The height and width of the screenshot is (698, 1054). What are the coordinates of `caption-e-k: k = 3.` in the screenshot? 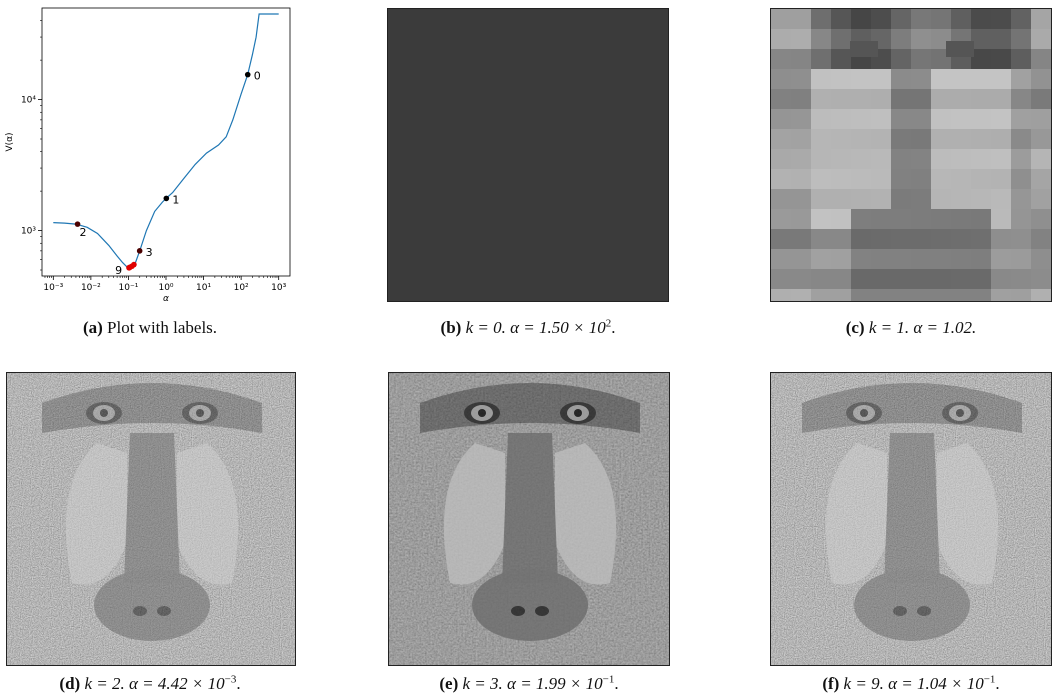 It's located at (482, 683).